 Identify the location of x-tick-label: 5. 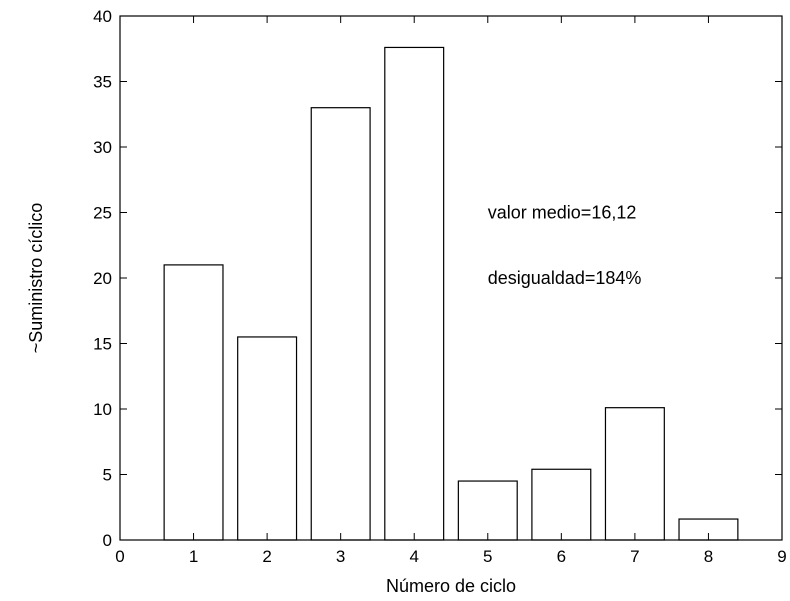
(487, 556).